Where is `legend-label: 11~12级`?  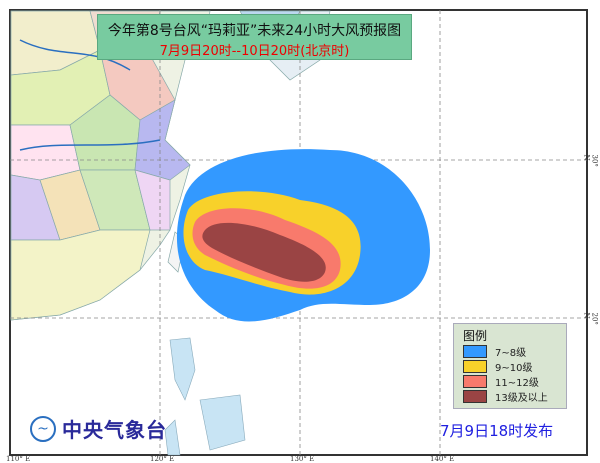
legend-label: 11~12级 is located at coordinates (517, 383).